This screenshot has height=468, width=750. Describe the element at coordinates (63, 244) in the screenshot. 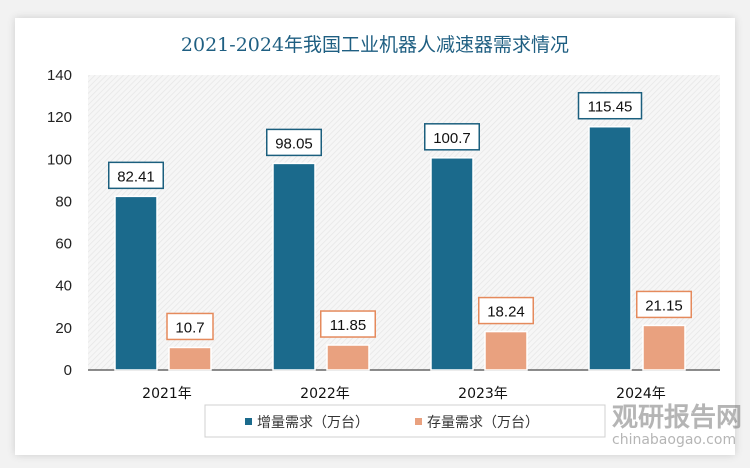

I see `y-tick-label: 60` at that location.